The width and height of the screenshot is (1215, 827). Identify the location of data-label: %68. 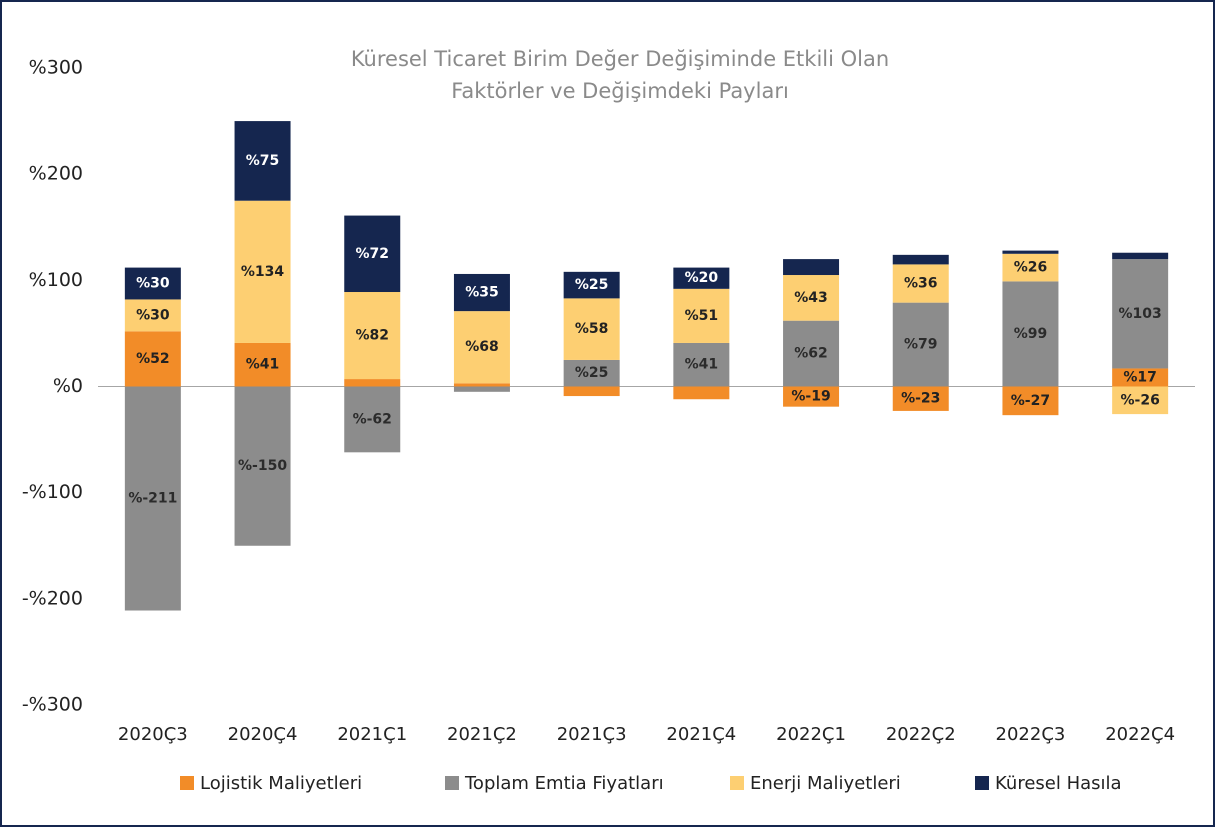
(482, 347).